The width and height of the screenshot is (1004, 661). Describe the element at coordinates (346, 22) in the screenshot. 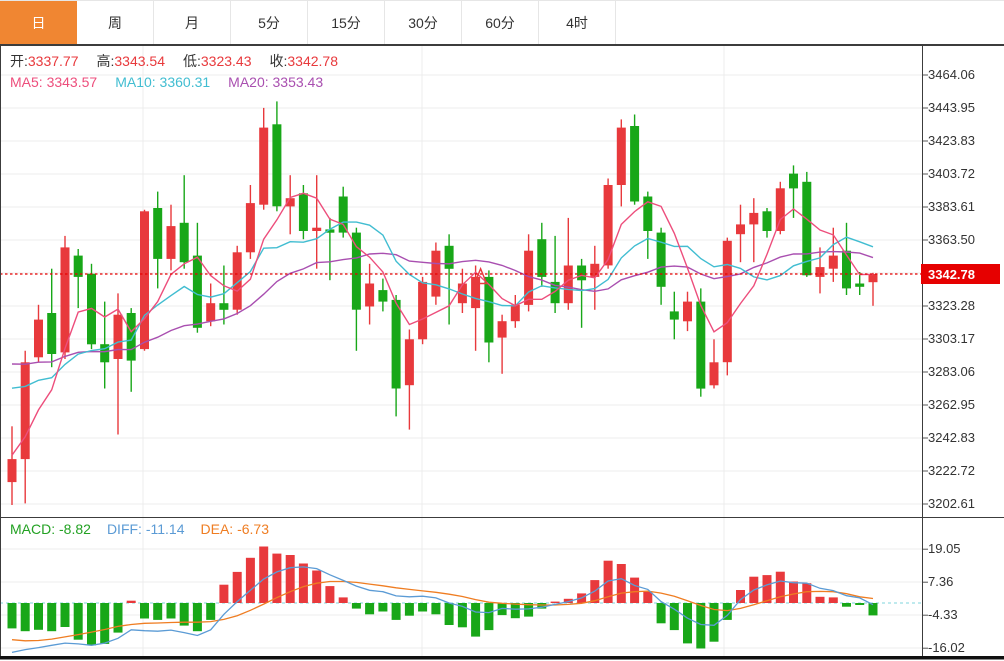

I see `toolbar-tab-5: 15分` at that location.